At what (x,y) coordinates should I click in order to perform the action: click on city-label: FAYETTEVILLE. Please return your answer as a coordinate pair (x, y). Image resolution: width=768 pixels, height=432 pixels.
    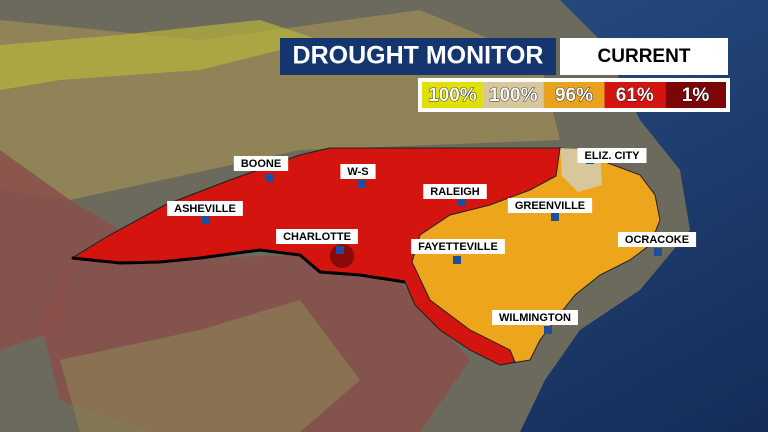
    Looking at the image, I should click on (458, 247).